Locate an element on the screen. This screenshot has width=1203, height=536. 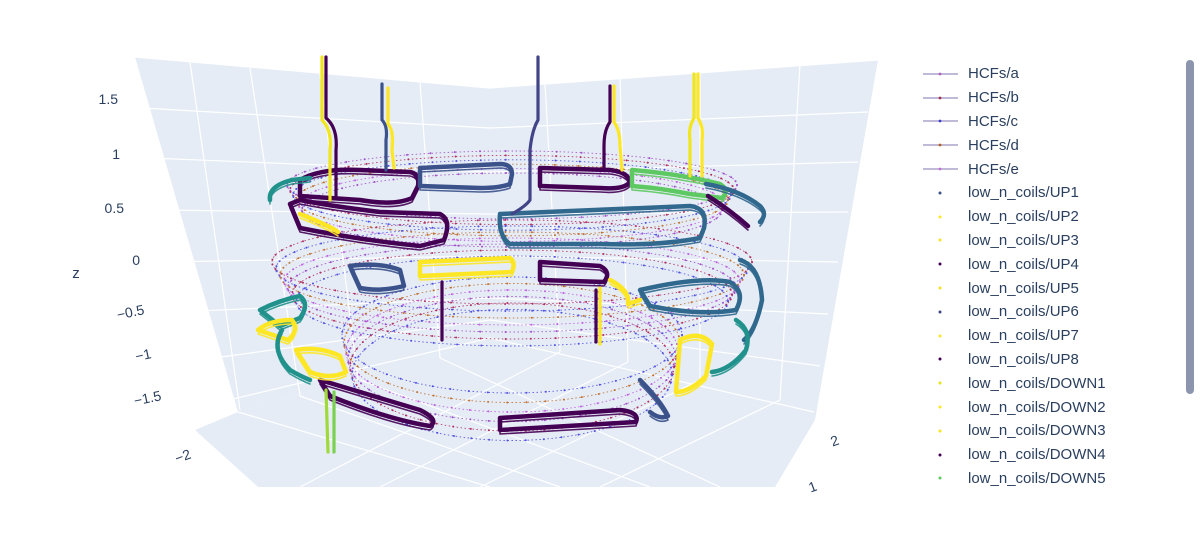
legend-item: low_n_coils/UP1 is located at coordinates (1043, 193).